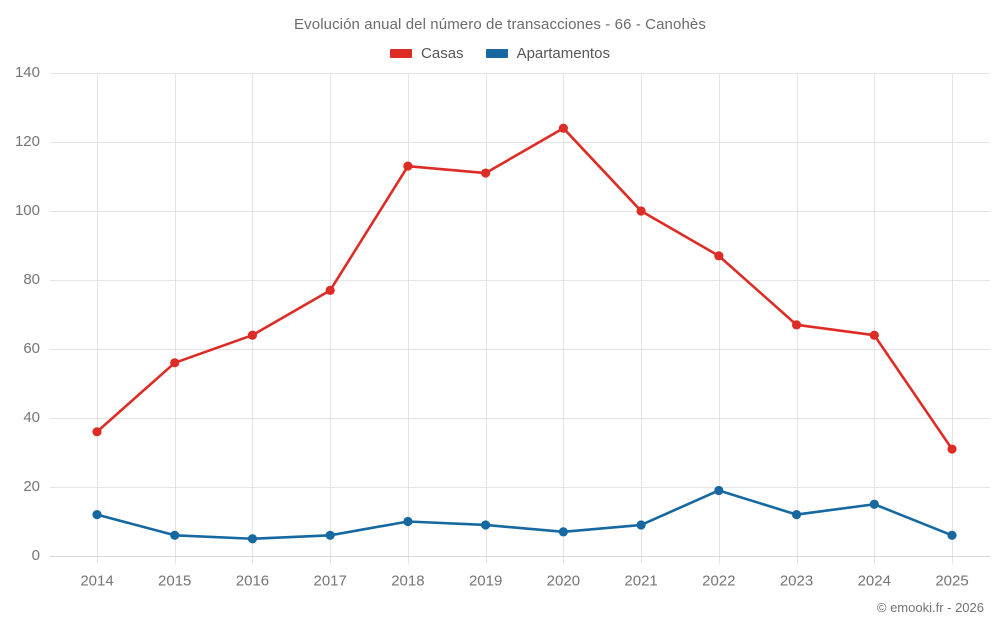  Describe the element at coordinates (31, 486) in the screenshot. I see `y-tick-label: 20` at that location.